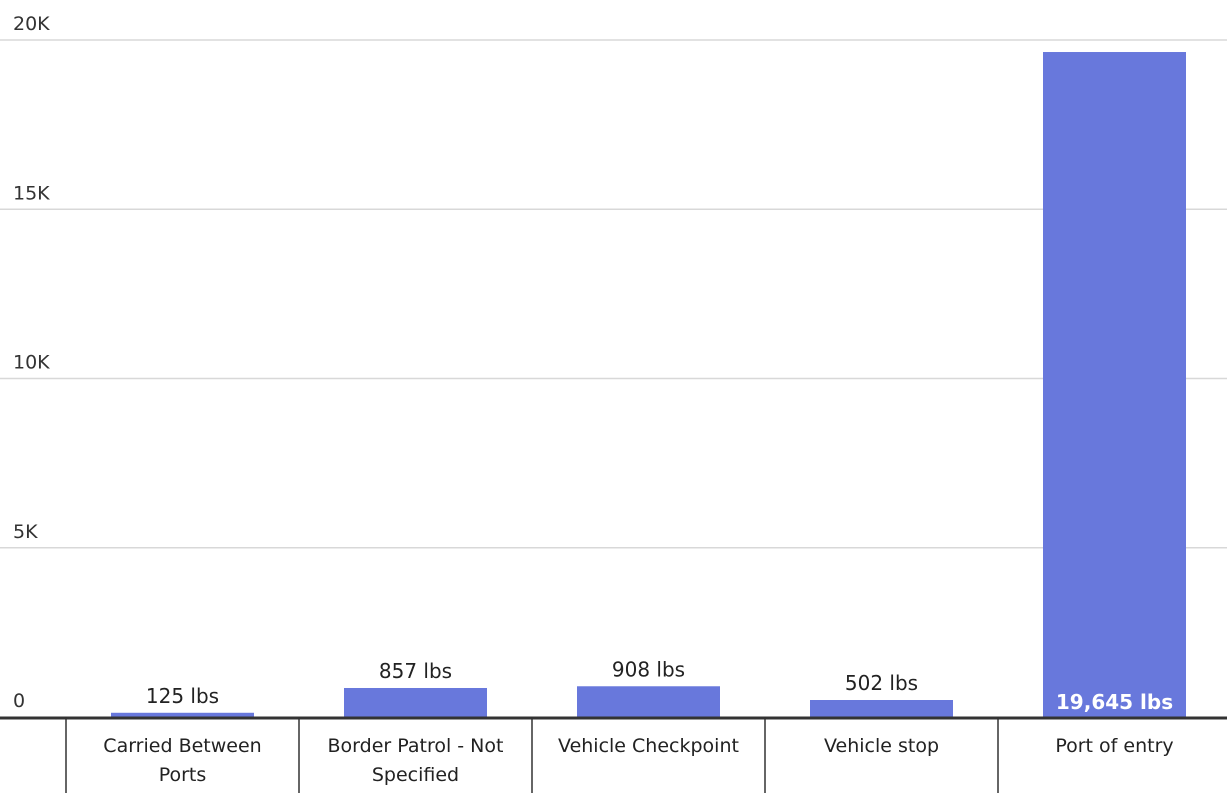  I want to click on data-labels: 125 lbs 857 lbs 908 lbs 502 lbs 19,645 lbs, so click(659, 685).